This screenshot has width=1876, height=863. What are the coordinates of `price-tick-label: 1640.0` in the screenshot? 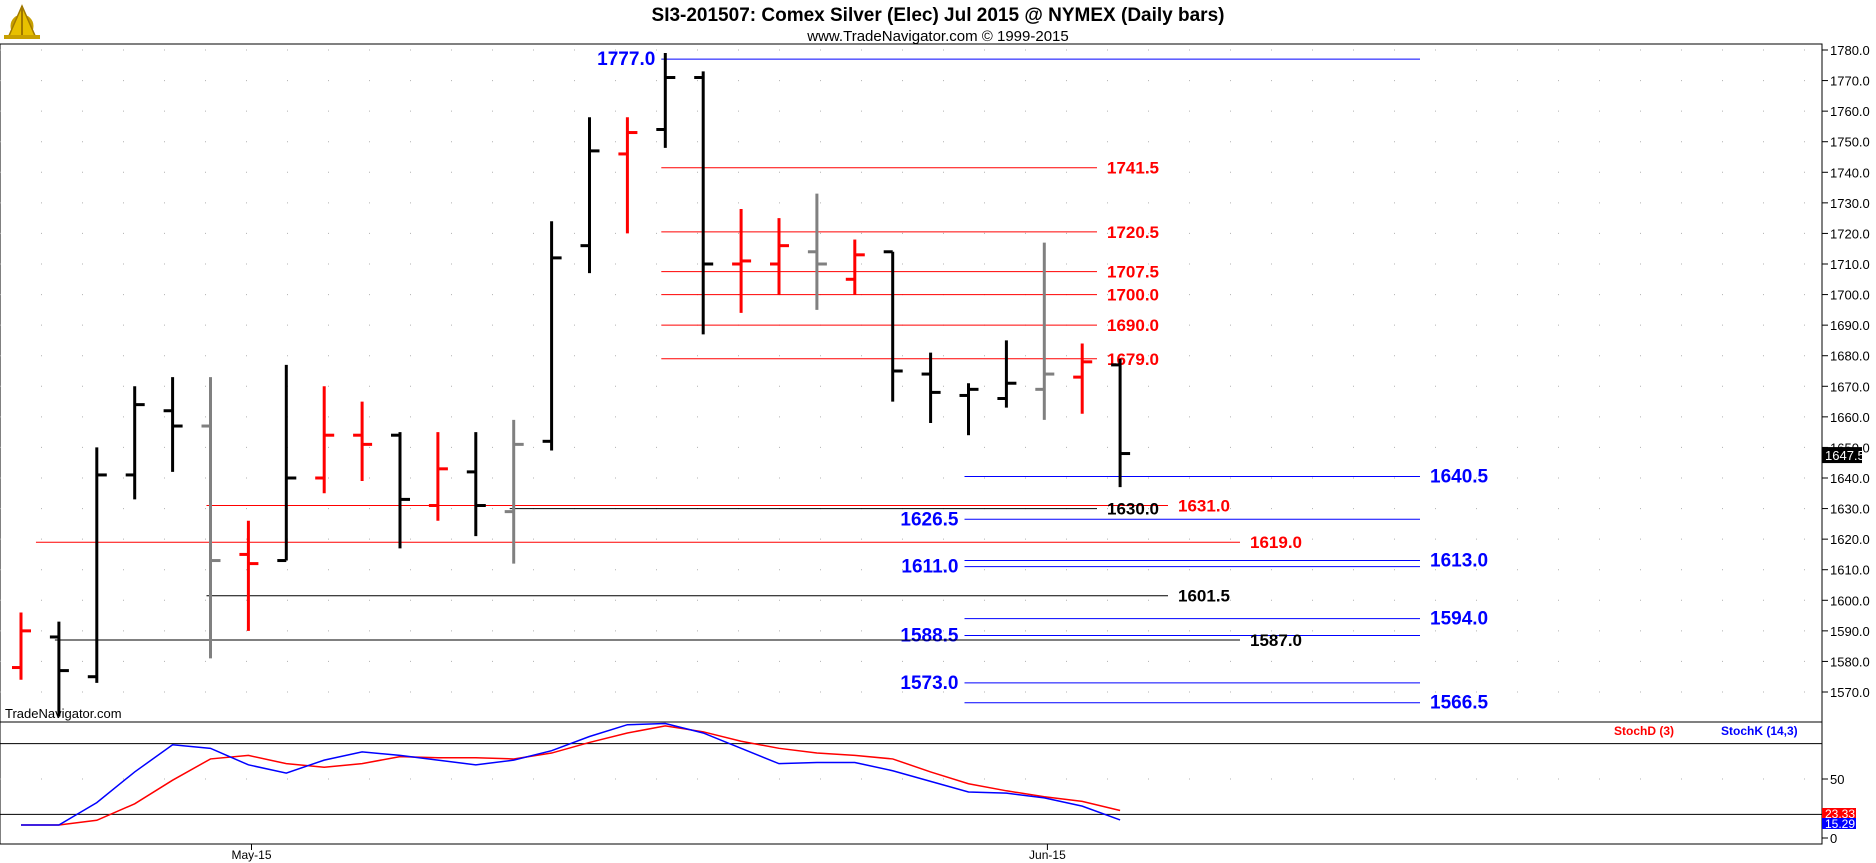 It's located at (1850, 478).